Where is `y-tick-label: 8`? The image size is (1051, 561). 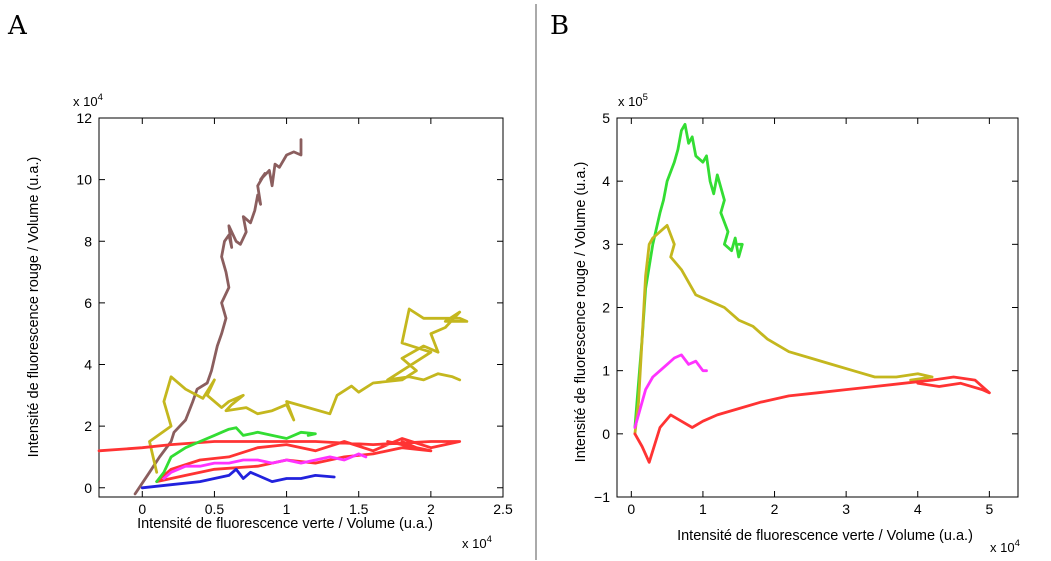
y-tick-label: 8 is located at coordinates (88, 241).